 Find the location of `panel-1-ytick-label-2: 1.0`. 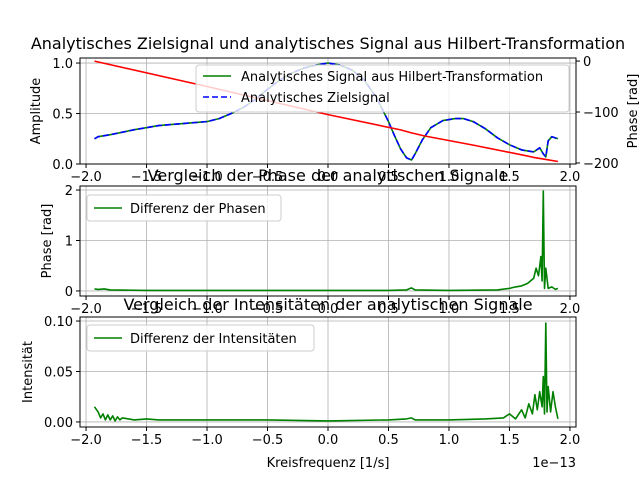

panel-1-ytick-label-2: 1.0 is located at coordinates (62, 64).